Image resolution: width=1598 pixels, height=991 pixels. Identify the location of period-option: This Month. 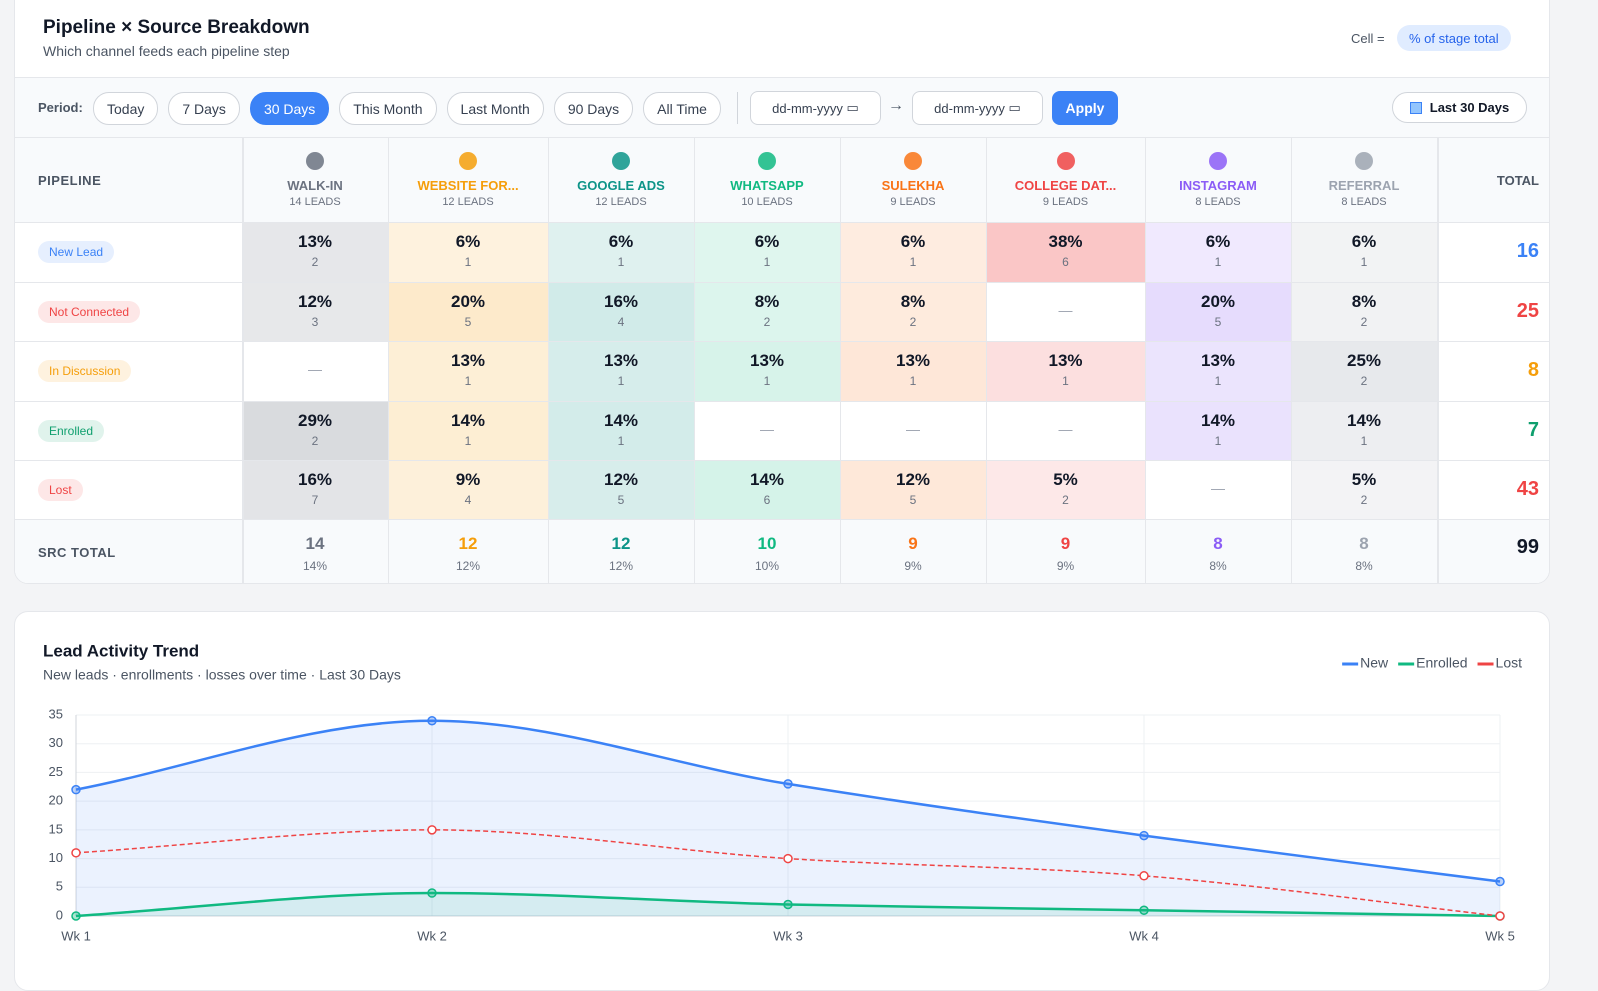
(388, 108).